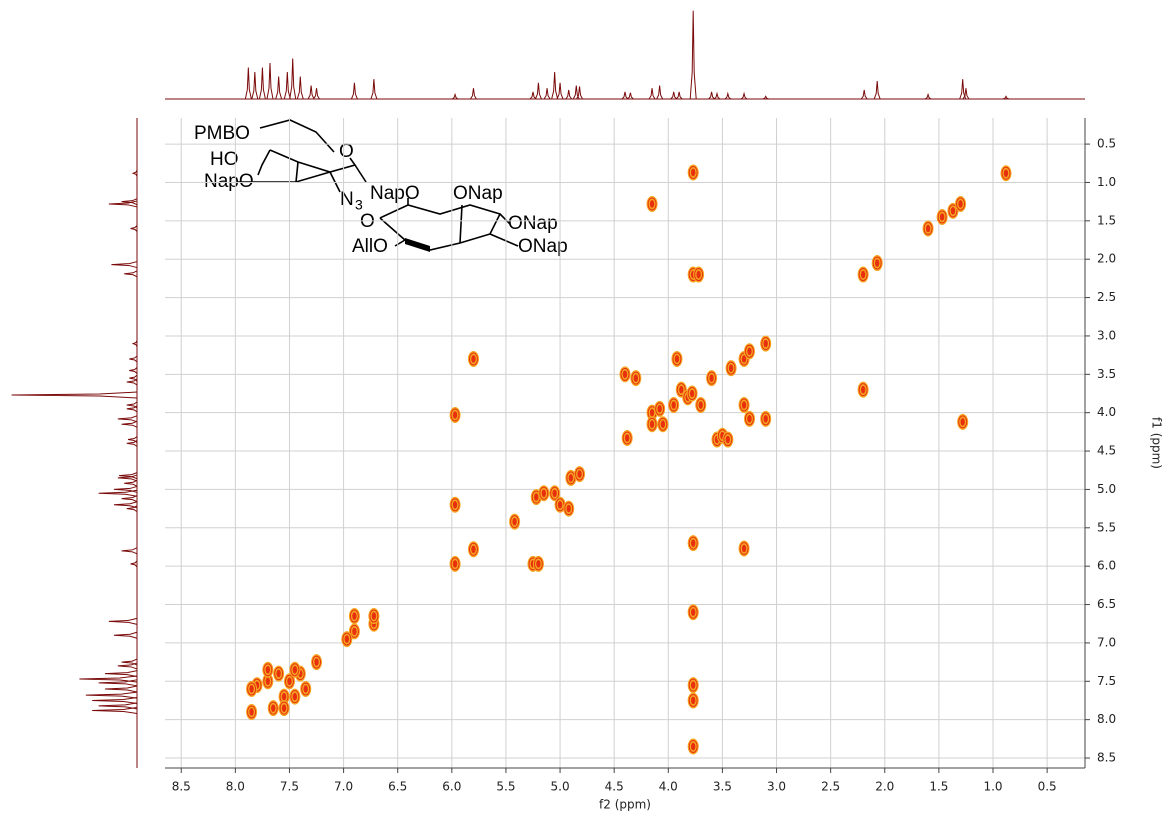  Describe the element at coordinates (543, 246) in the screenshot. I see `structure-label: ONap` at that location.